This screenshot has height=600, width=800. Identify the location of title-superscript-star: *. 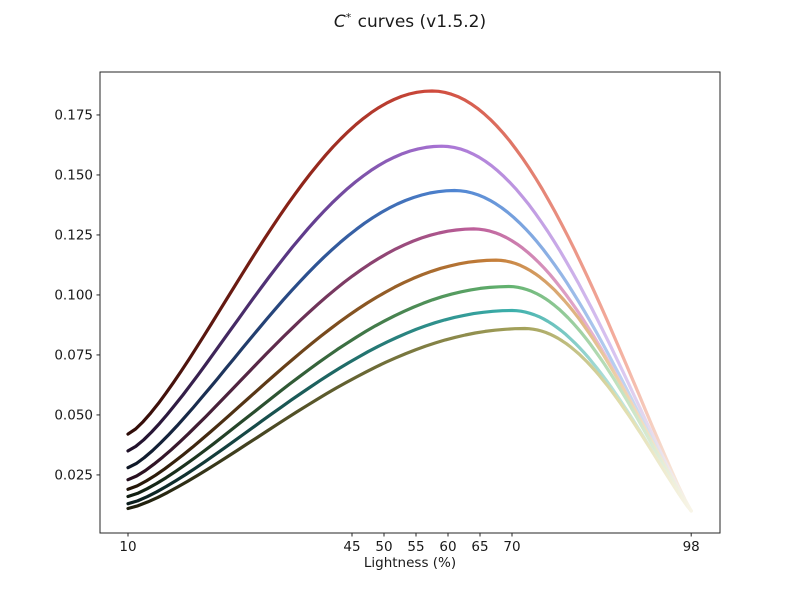
(349, 17).